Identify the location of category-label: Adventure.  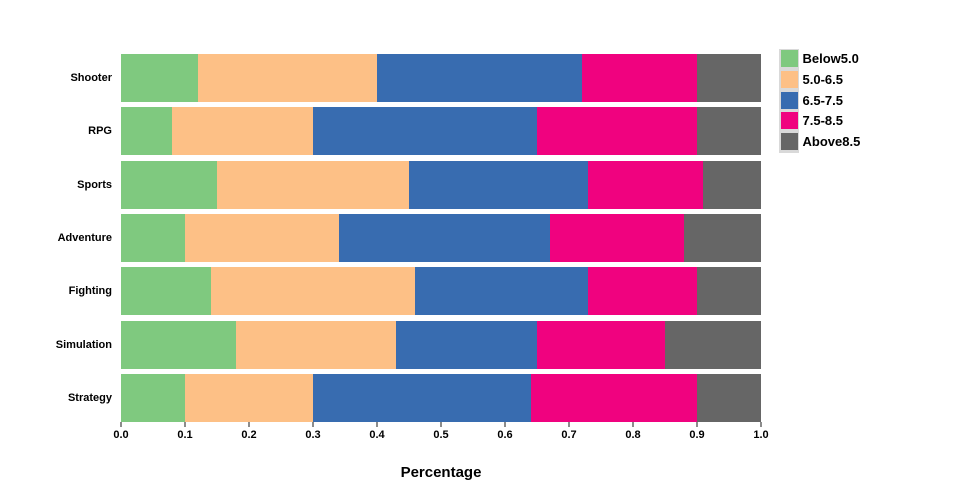
(84, 237).